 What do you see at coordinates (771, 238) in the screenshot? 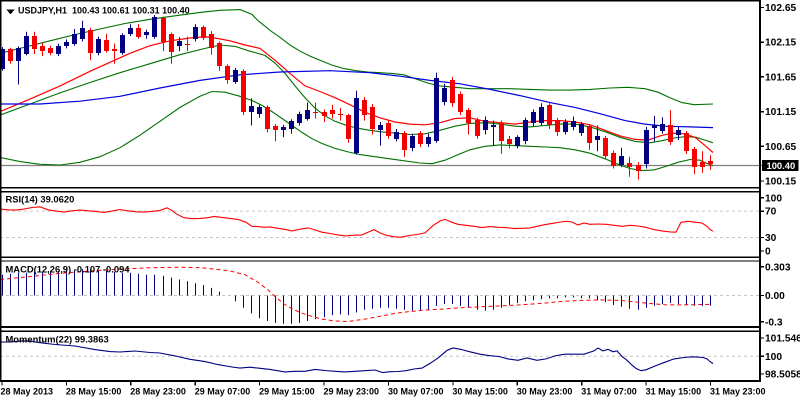
I see `svg-text: 30` at bounding box center [771, 238].